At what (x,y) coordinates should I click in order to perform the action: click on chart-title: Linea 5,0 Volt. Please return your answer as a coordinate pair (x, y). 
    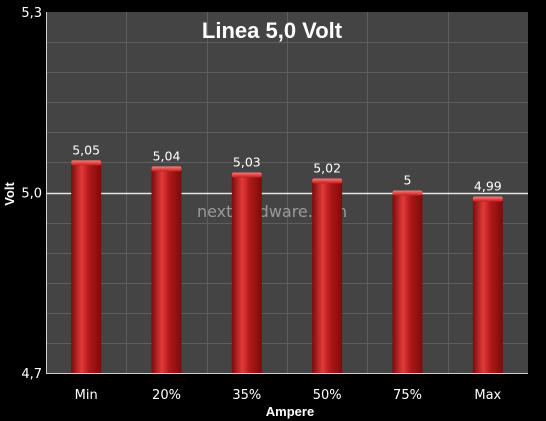
    Looking at the image, I should click on (272, 30).